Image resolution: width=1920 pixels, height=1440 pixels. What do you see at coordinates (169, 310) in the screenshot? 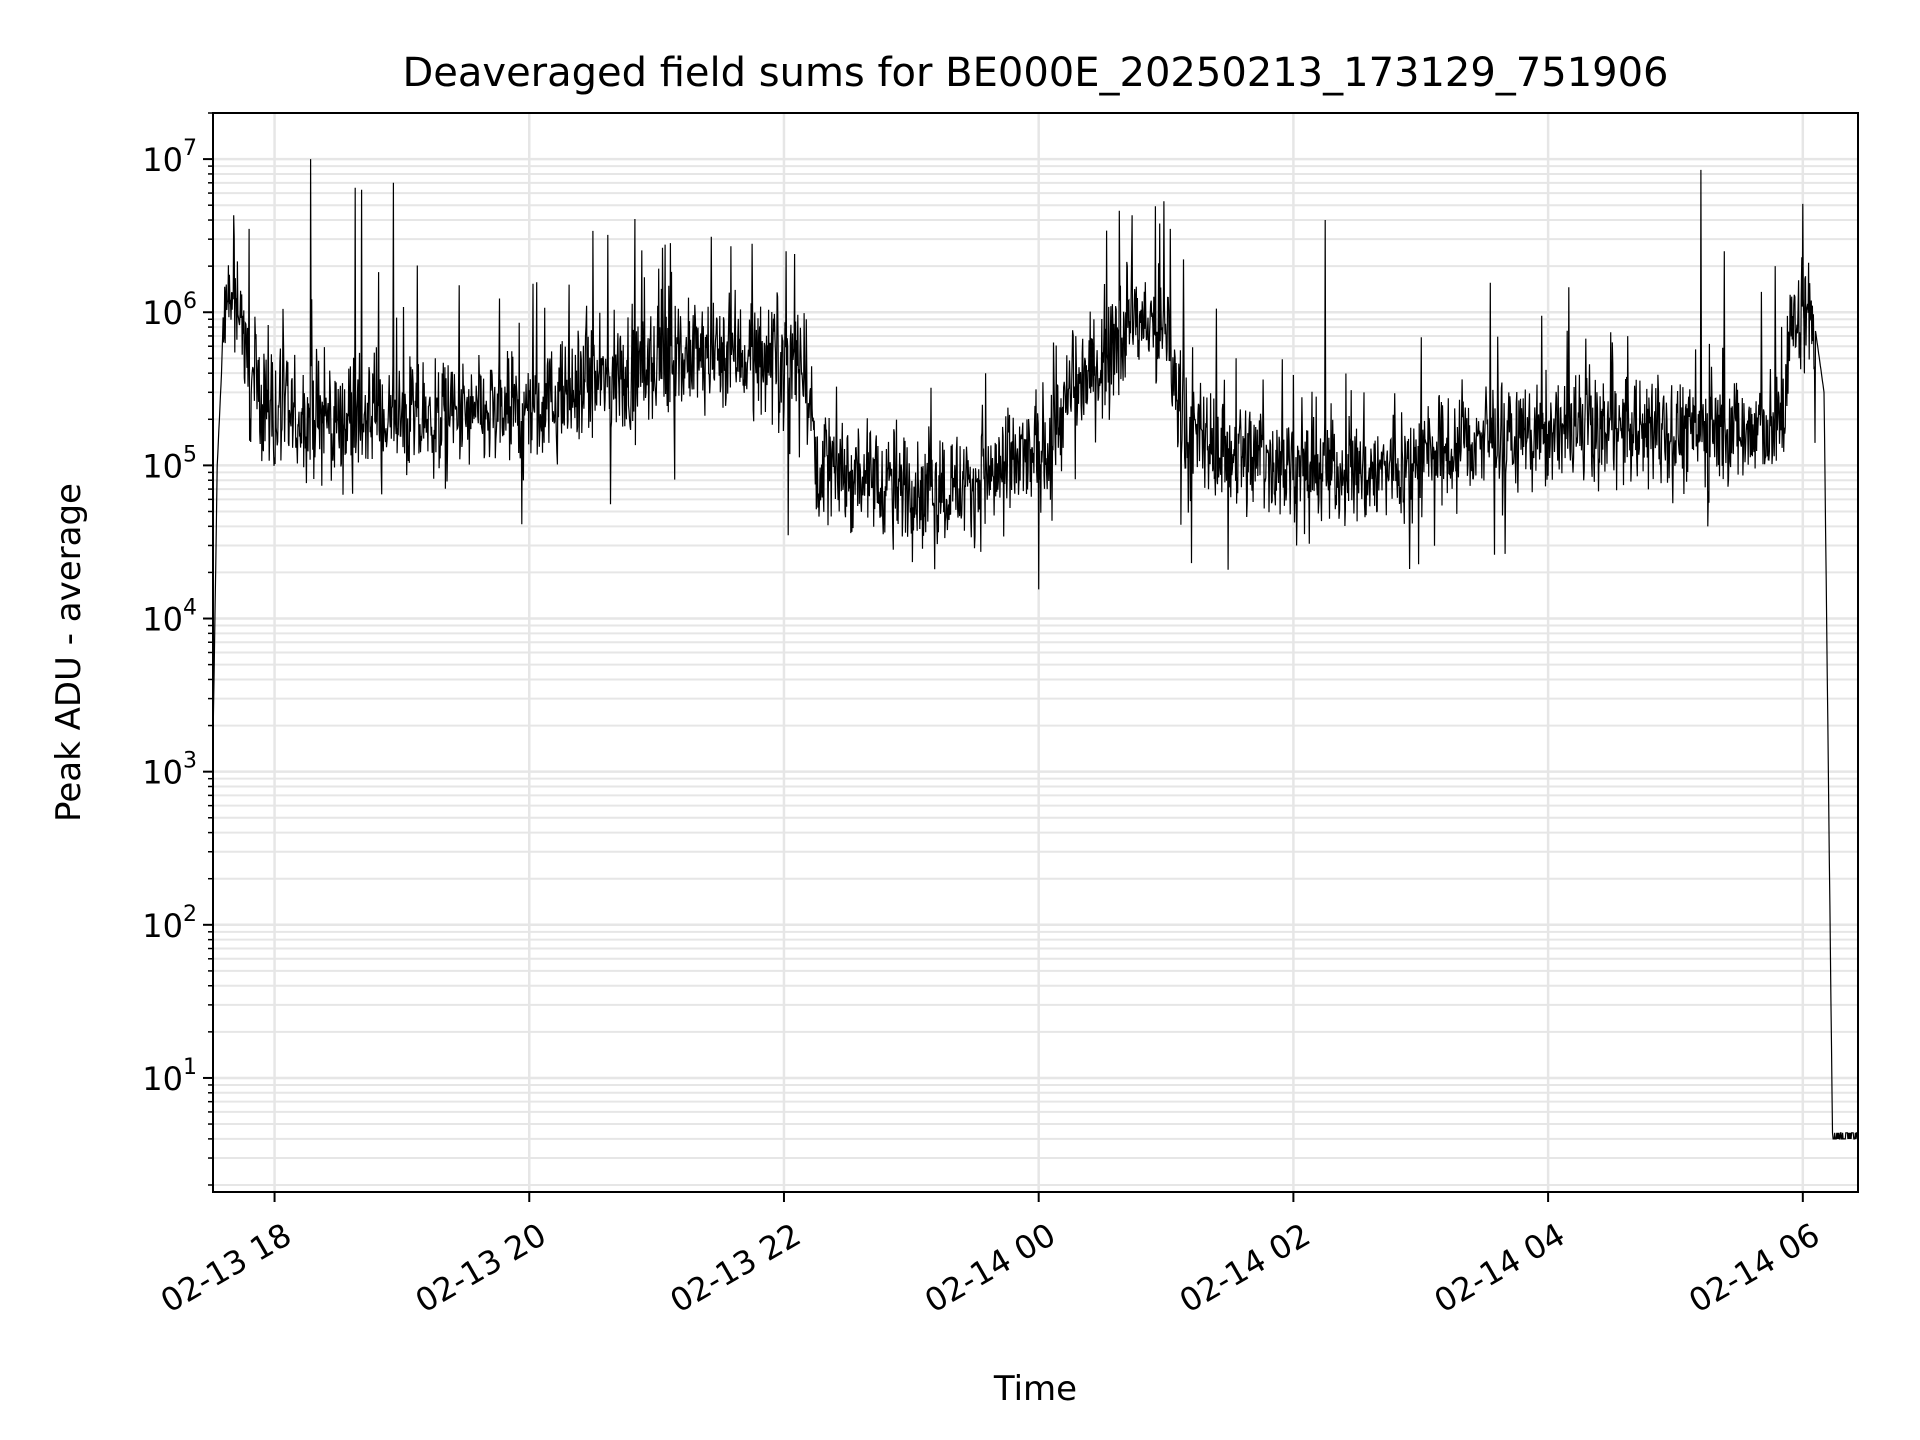
I see `y-tick-label: 10⁶` at bounding box center [169, 310].